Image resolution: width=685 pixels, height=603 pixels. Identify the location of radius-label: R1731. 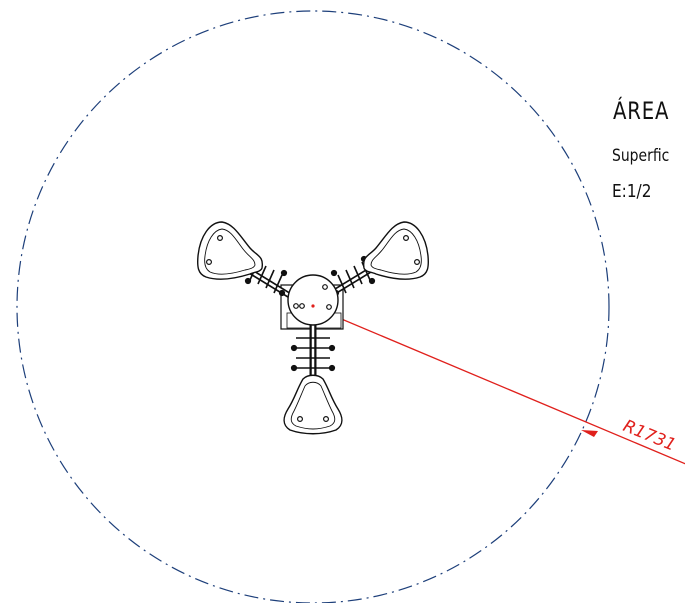
(649, 436).